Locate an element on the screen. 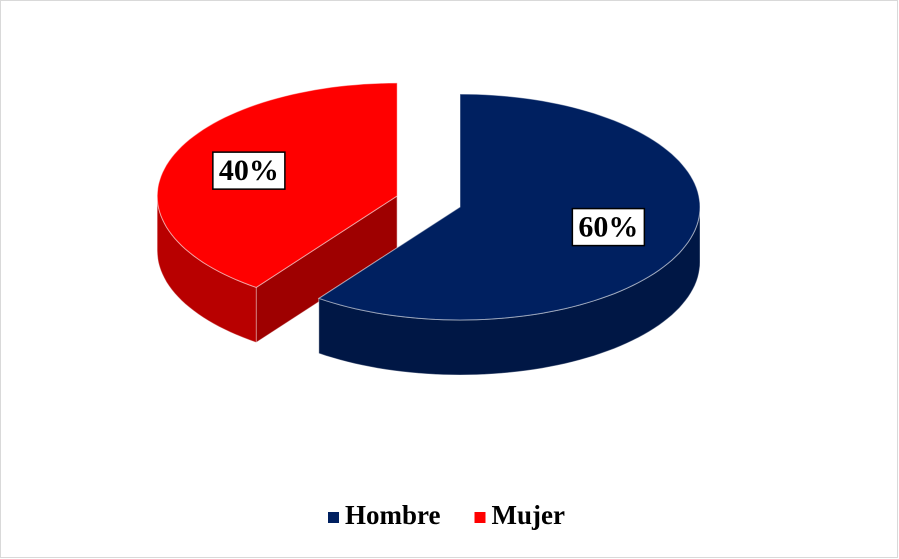 The image size is (899, 559). data-label: 40% is located at coordinates (249, 170).